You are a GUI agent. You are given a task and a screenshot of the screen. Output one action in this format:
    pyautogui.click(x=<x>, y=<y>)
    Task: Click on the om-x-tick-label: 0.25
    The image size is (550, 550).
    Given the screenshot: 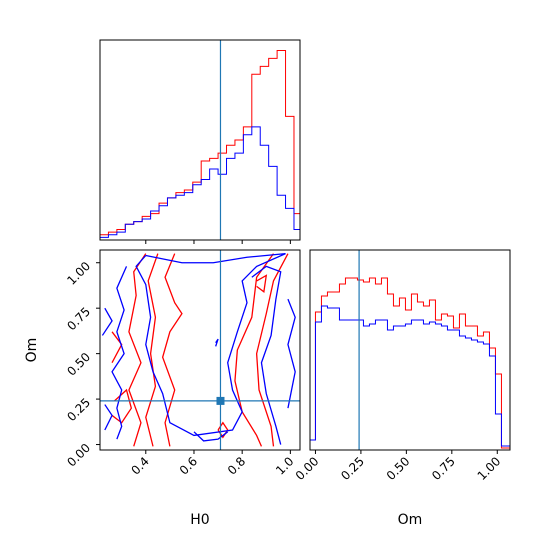 What is the action you would take?
    pyautogui.click(x=352, y=468)
    